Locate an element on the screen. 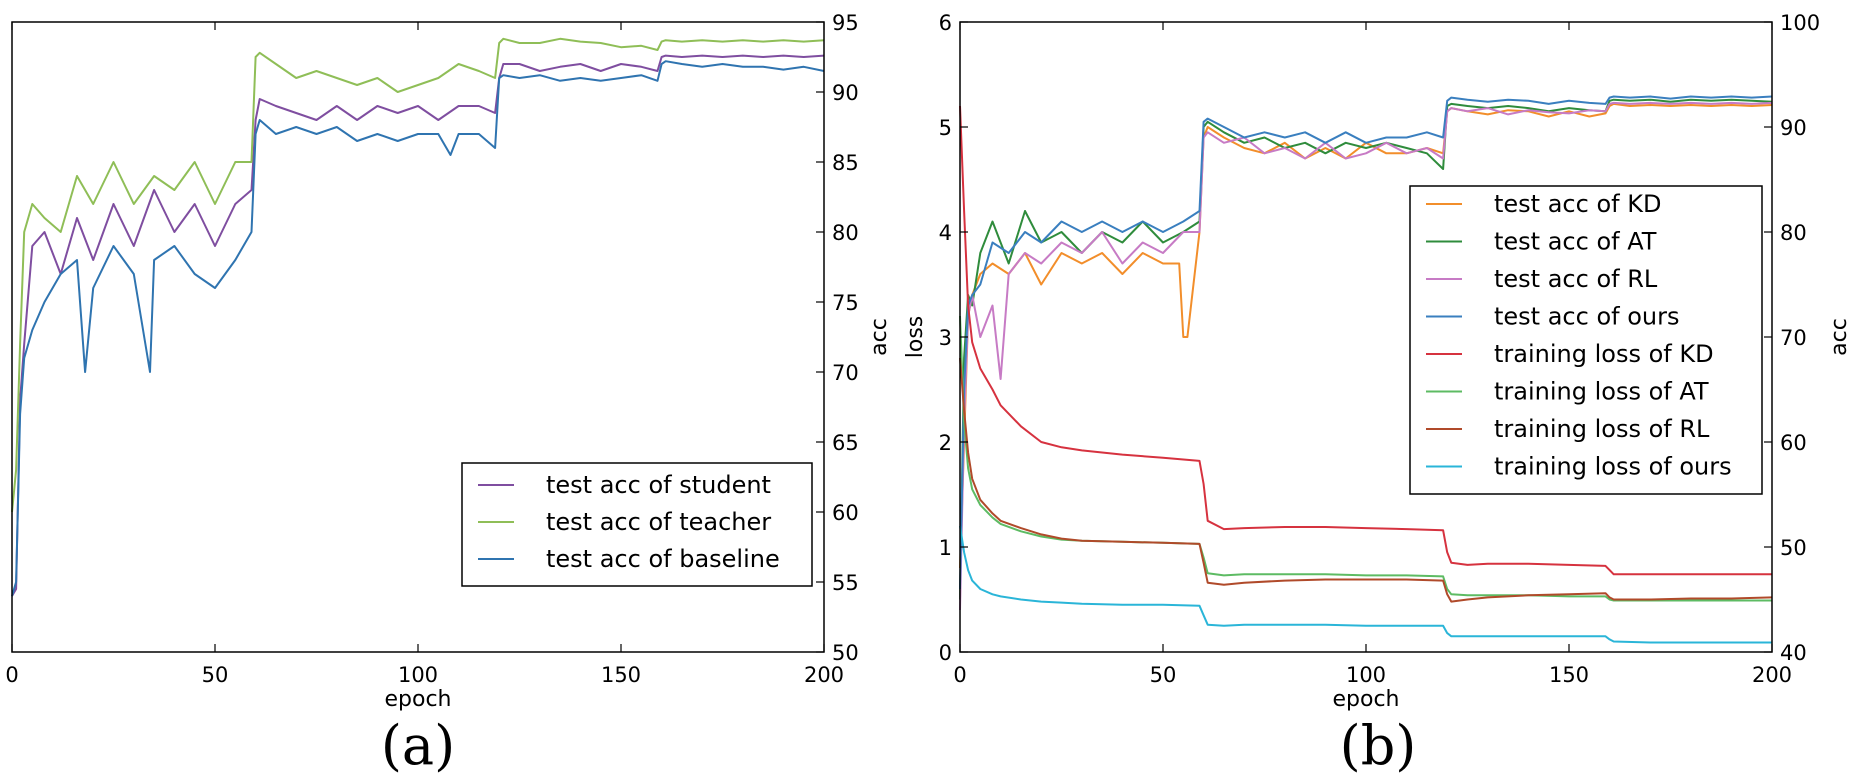  panel-b-right-y-tick-label-0: 40 is located at coordinates (1793, 653).